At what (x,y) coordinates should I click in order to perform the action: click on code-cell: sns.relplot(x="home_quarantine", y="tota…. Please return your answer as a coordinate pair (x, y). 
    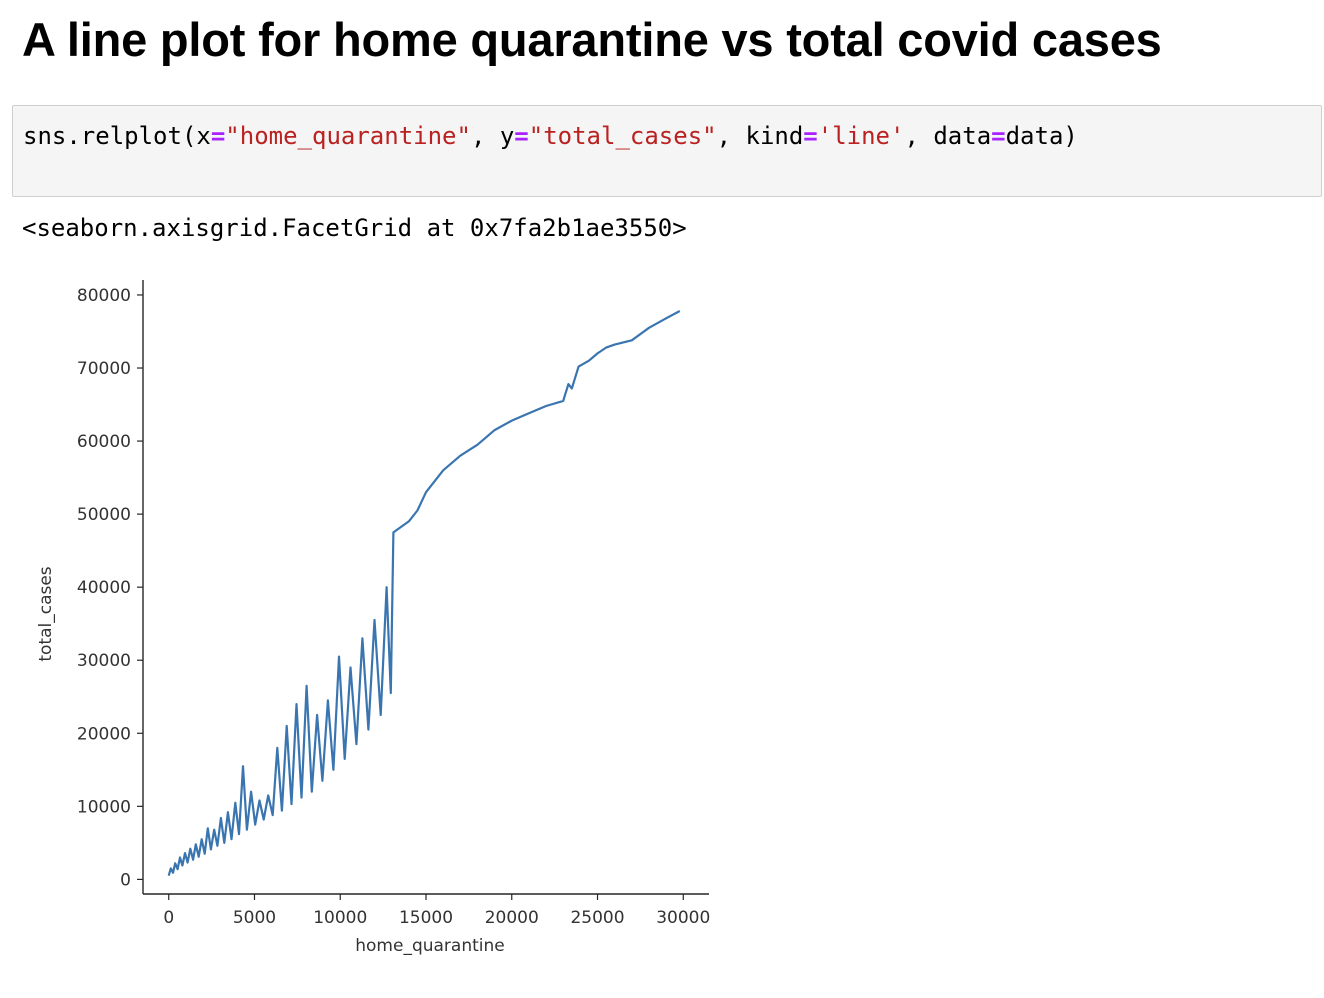
    Looking at the image, I should click on (667, 151).